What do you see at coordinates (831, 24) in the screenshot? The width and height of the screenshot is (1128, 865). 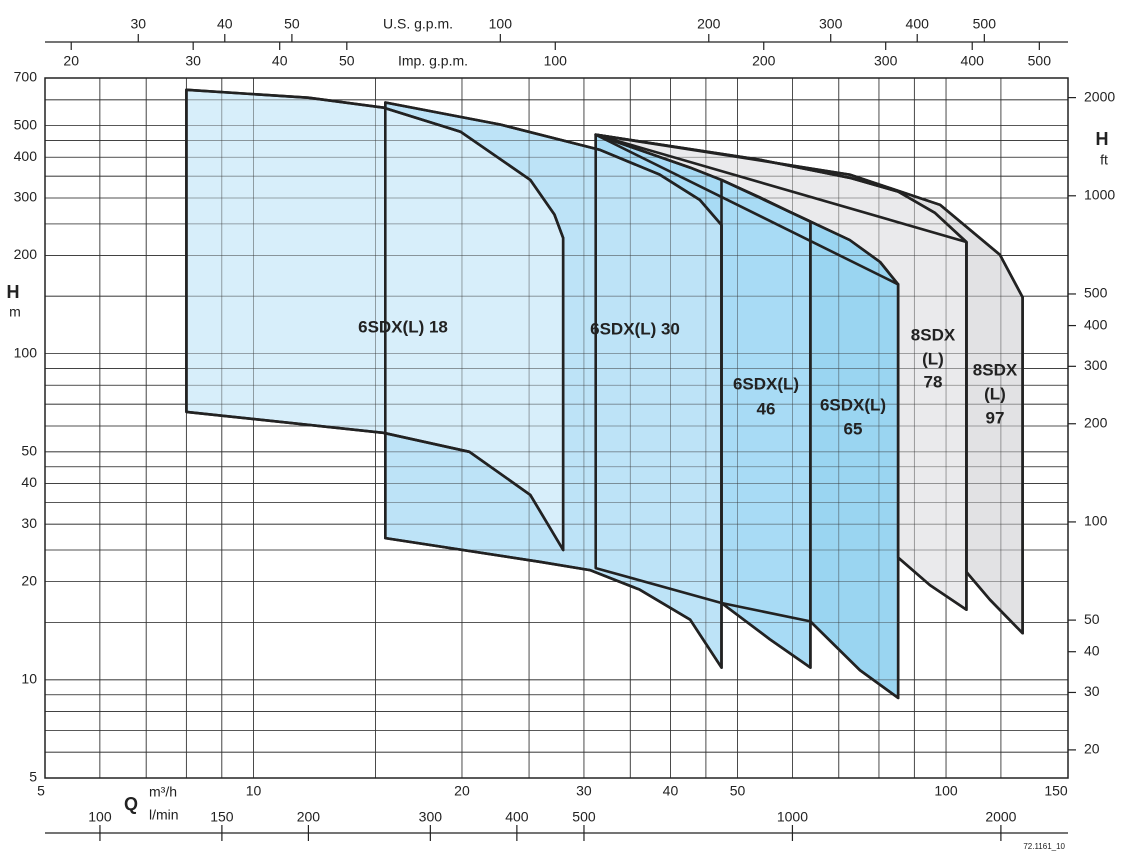 I see `us-gpm-tick-label: 300` at bounding box center [831, 24].